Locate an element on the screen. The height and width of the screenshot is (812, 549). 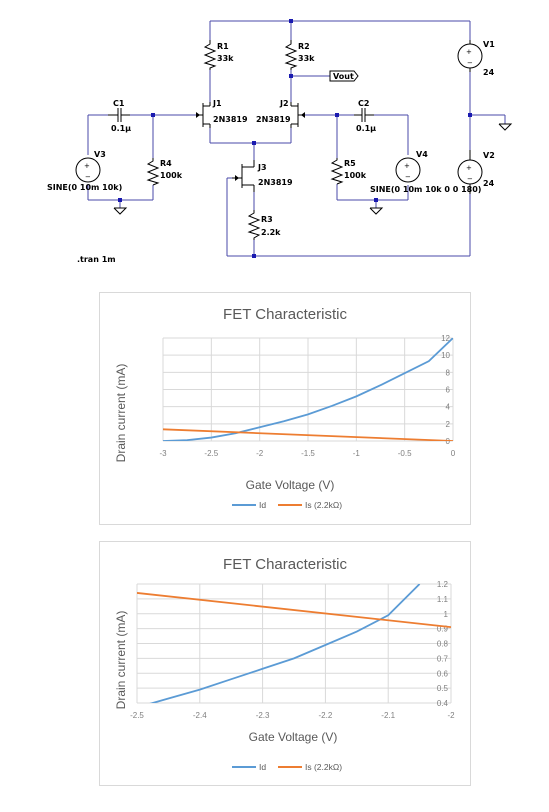
label-v2-value: 24 is located at coordinates (489, 183).